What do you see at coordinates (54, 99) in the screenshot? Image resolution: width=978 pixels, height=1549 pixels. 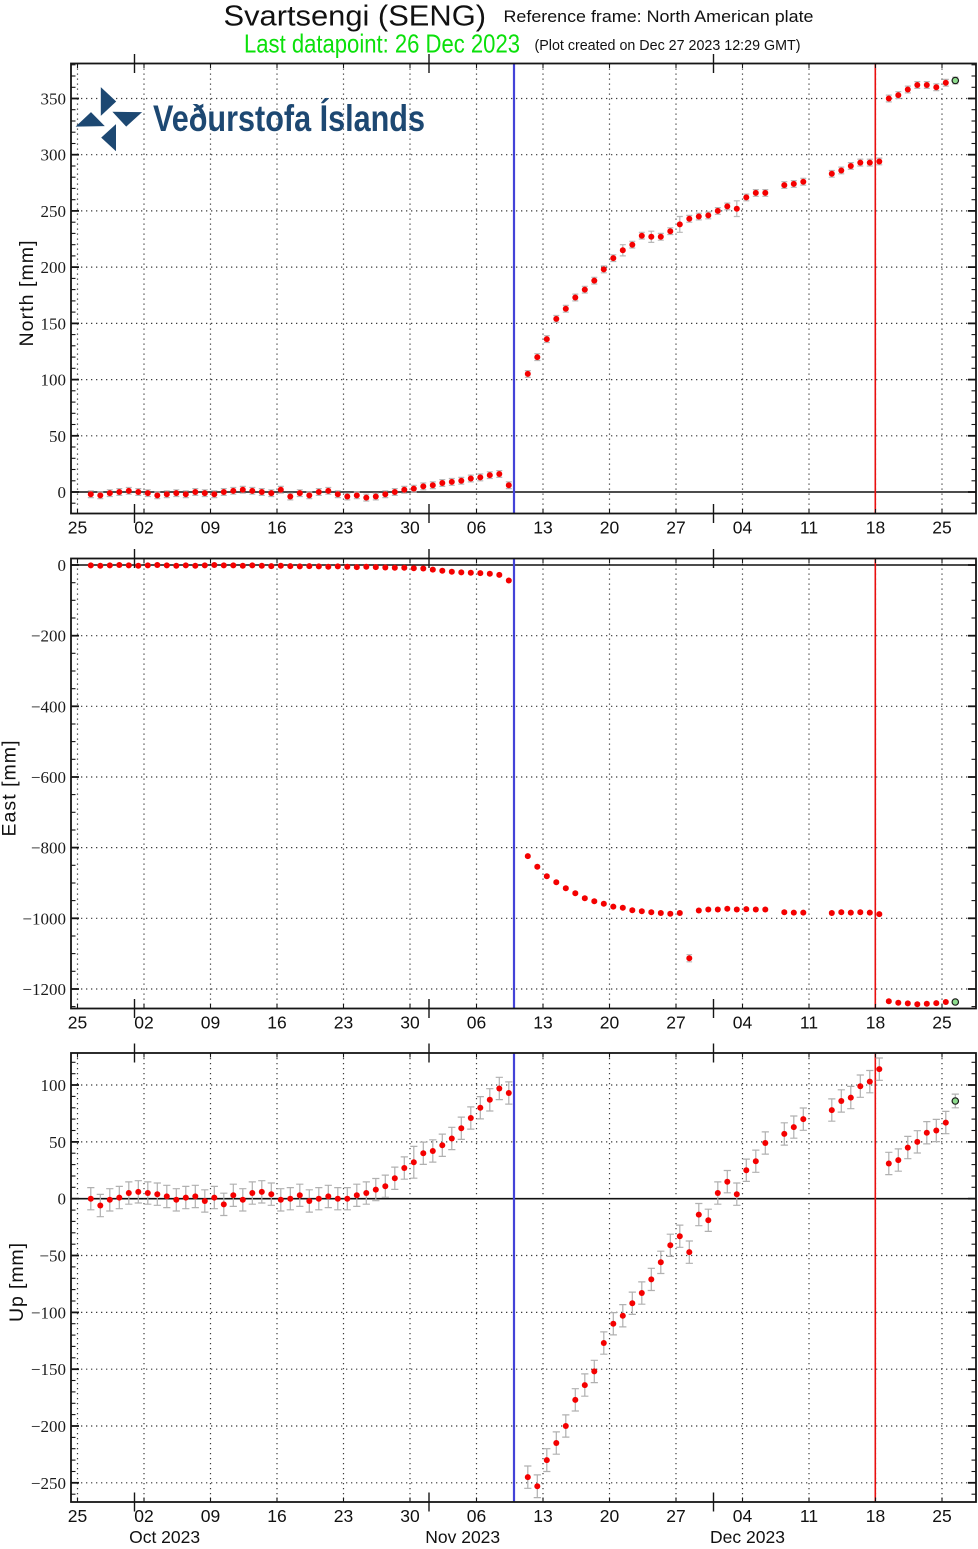 I see `svg-text: 350` at bounding box center [54, 99].